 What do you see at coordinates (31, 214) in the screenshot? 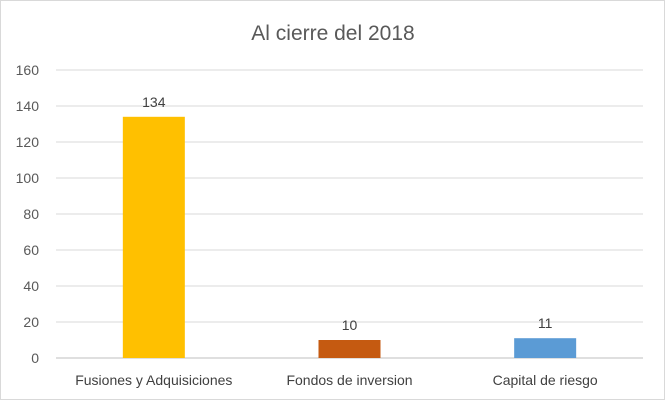
I see `y-tick-label: 80` at bounding box center [31, 214].